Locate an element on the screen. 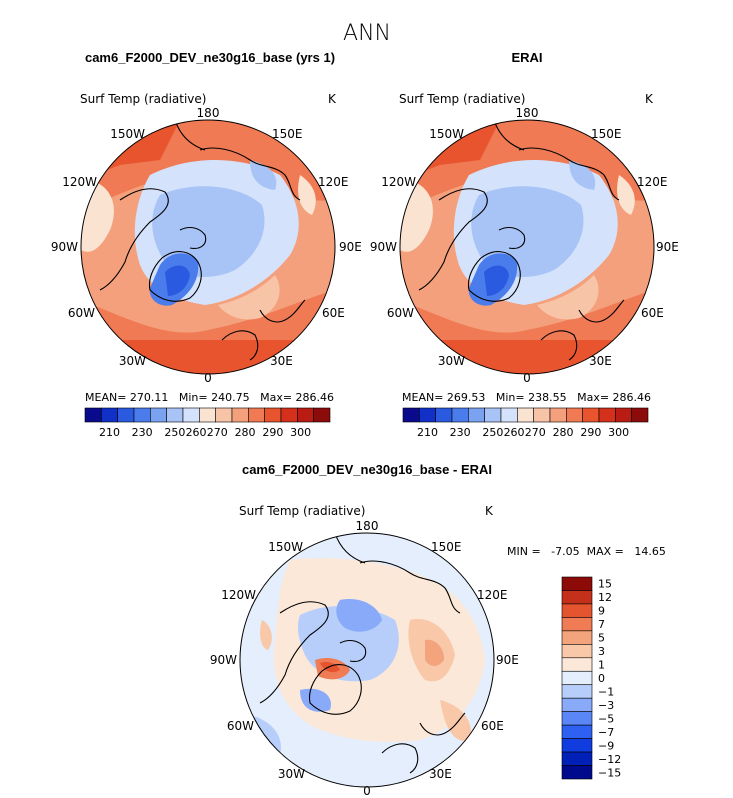 The height and width of the screenshot is (798, 733). panel-model-variable: Surf Temp (radiative) is located at coordinates (143, 99).